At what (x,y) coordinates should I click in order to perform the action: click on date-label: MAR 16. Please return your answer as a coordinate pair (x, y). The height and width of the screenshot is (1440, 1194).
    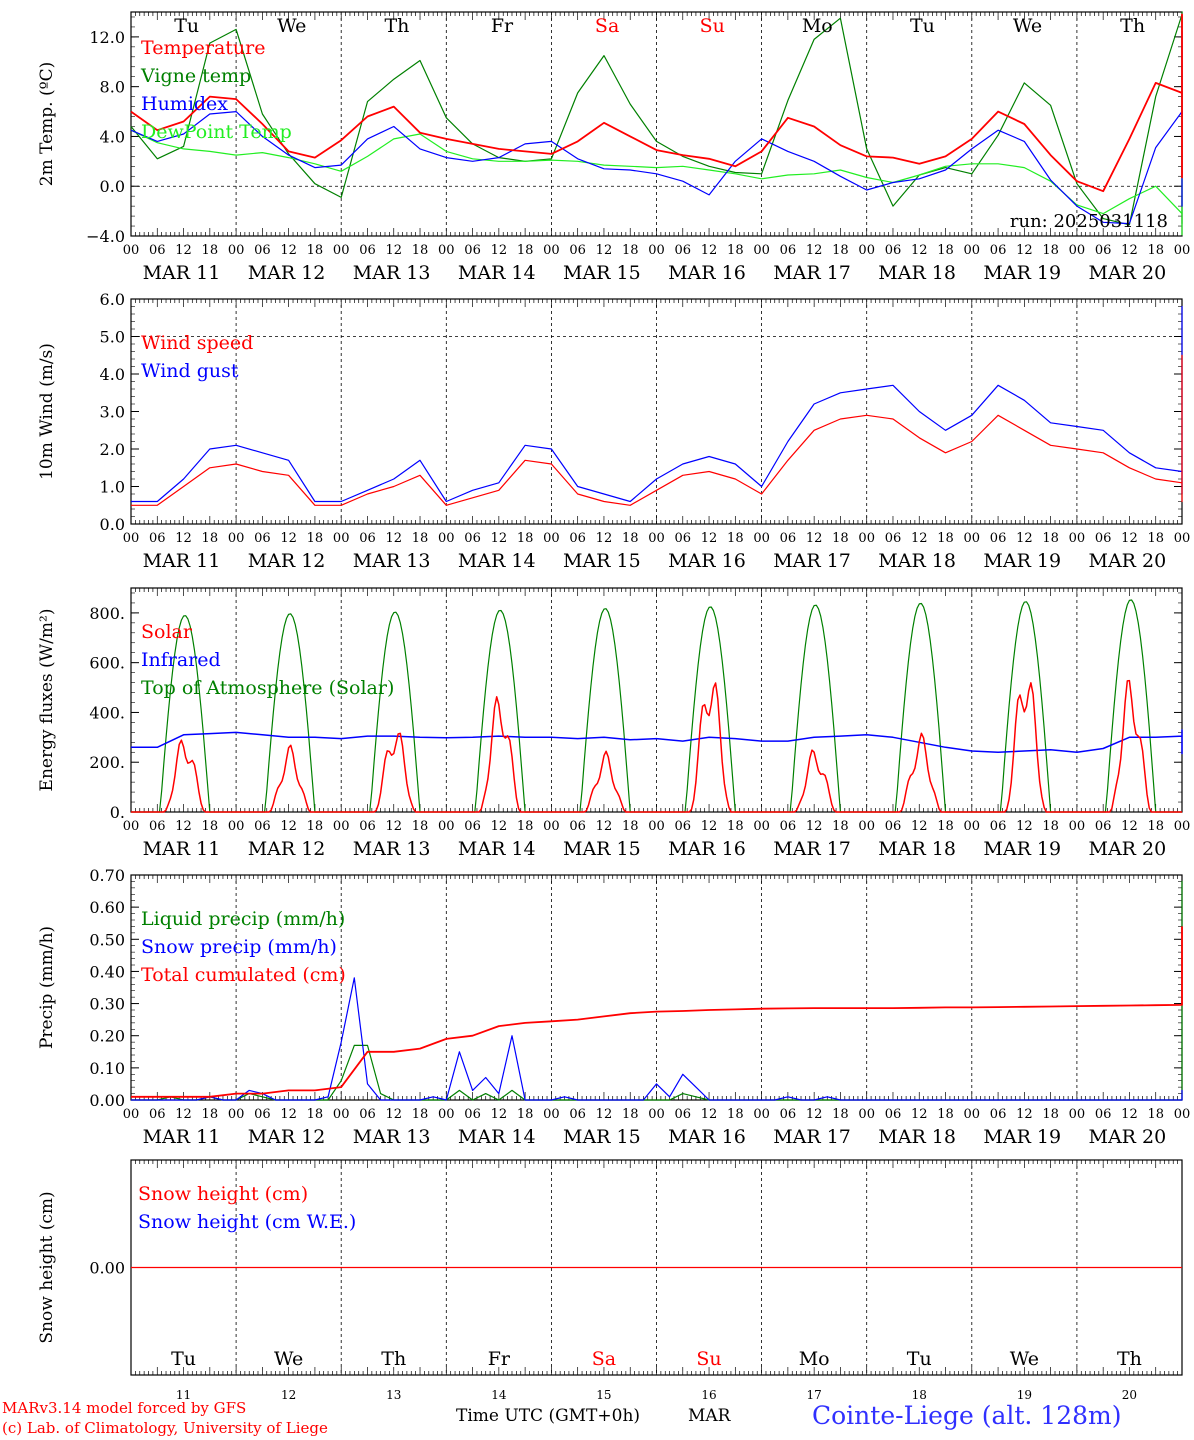
    Looking at the image, I should click on (707, 1137).